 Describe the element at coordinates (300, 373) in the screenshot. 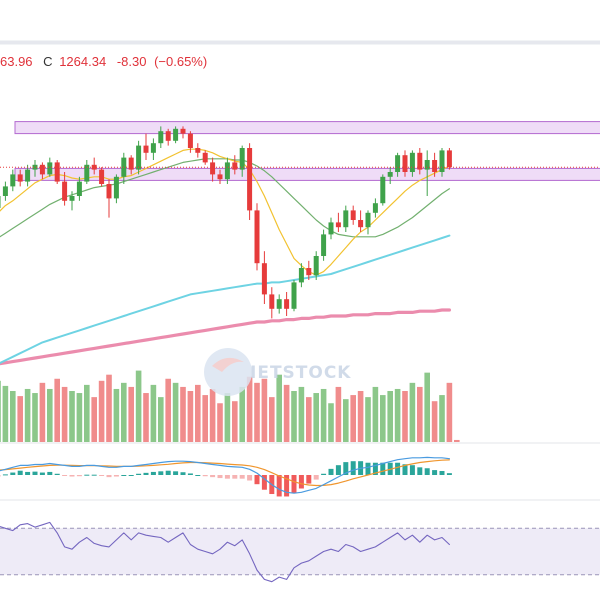

I see `watermark-text: IETSTOCK` at that location.